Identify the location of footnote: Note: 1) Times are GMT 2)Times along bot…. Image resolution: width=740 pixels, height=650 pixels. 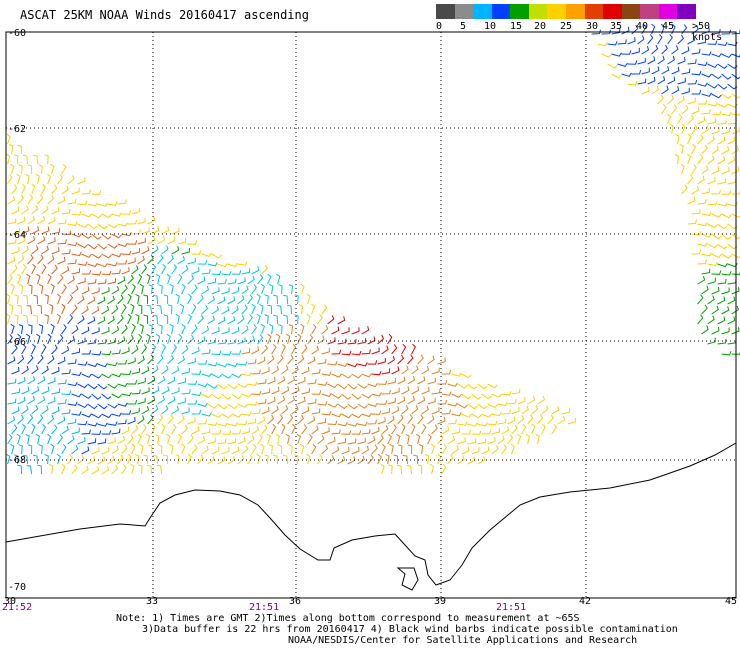
(370, 629).